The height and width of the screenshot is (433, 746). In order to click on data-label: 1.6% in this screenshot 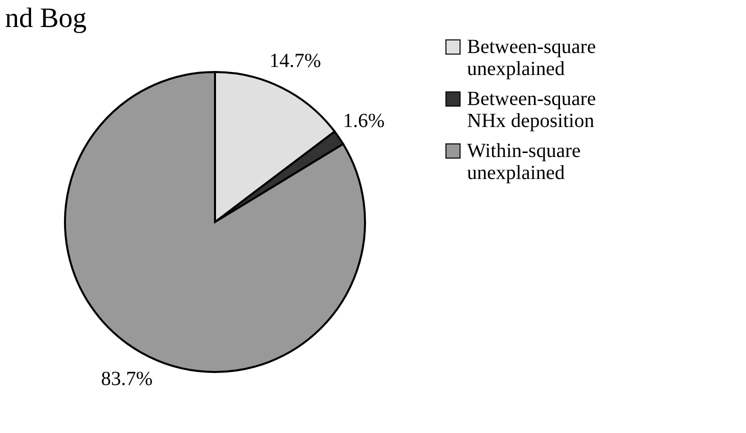, I will do `click(364, 121)`.